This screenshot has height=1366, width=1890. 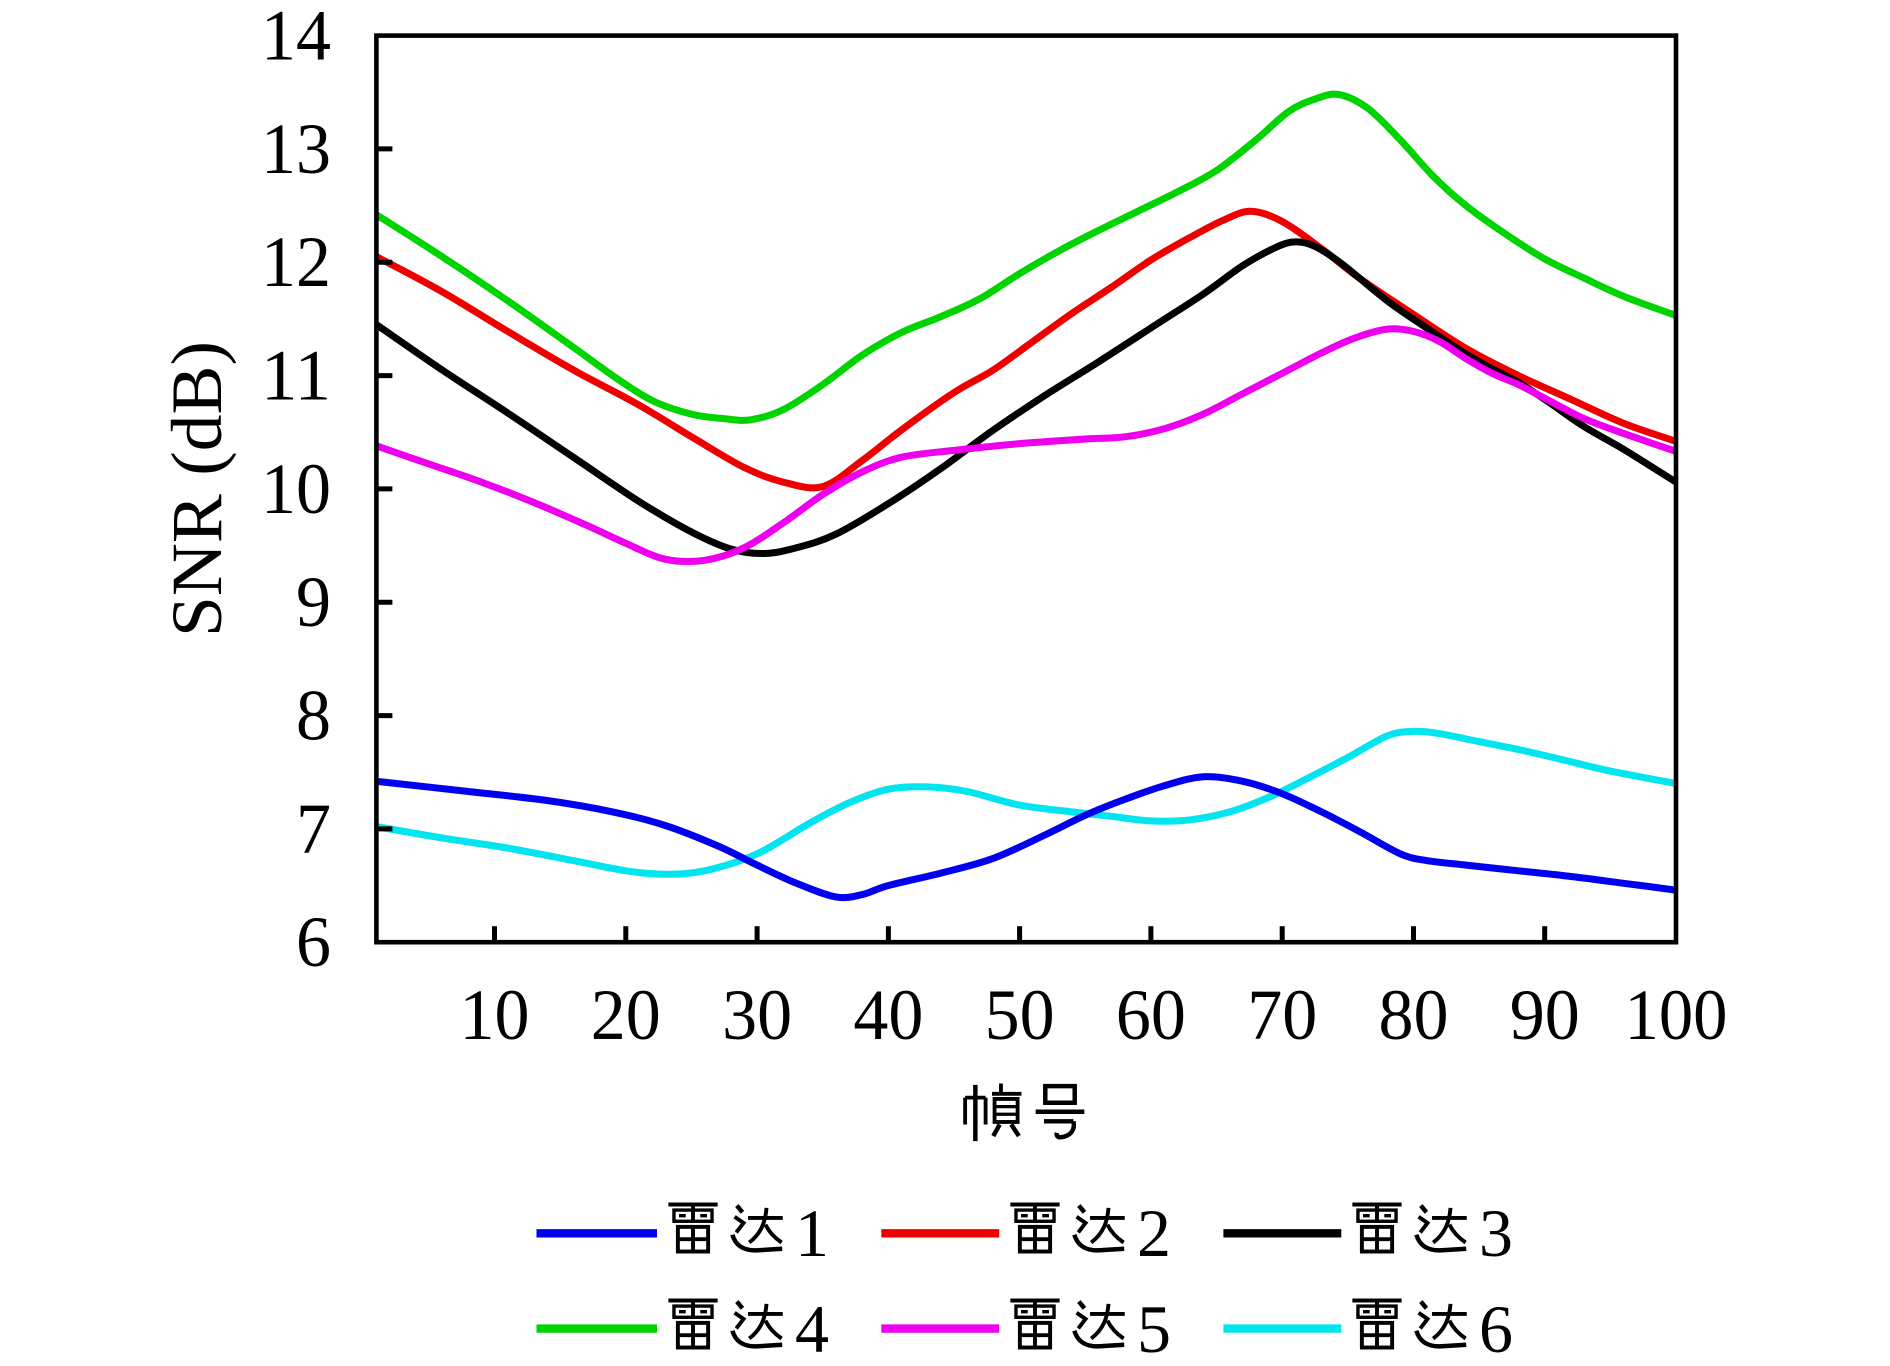 What do you see at coordinates (296, 376) in the screenshot?
I see `svg-text: 11` at bounding box center [296, 376].